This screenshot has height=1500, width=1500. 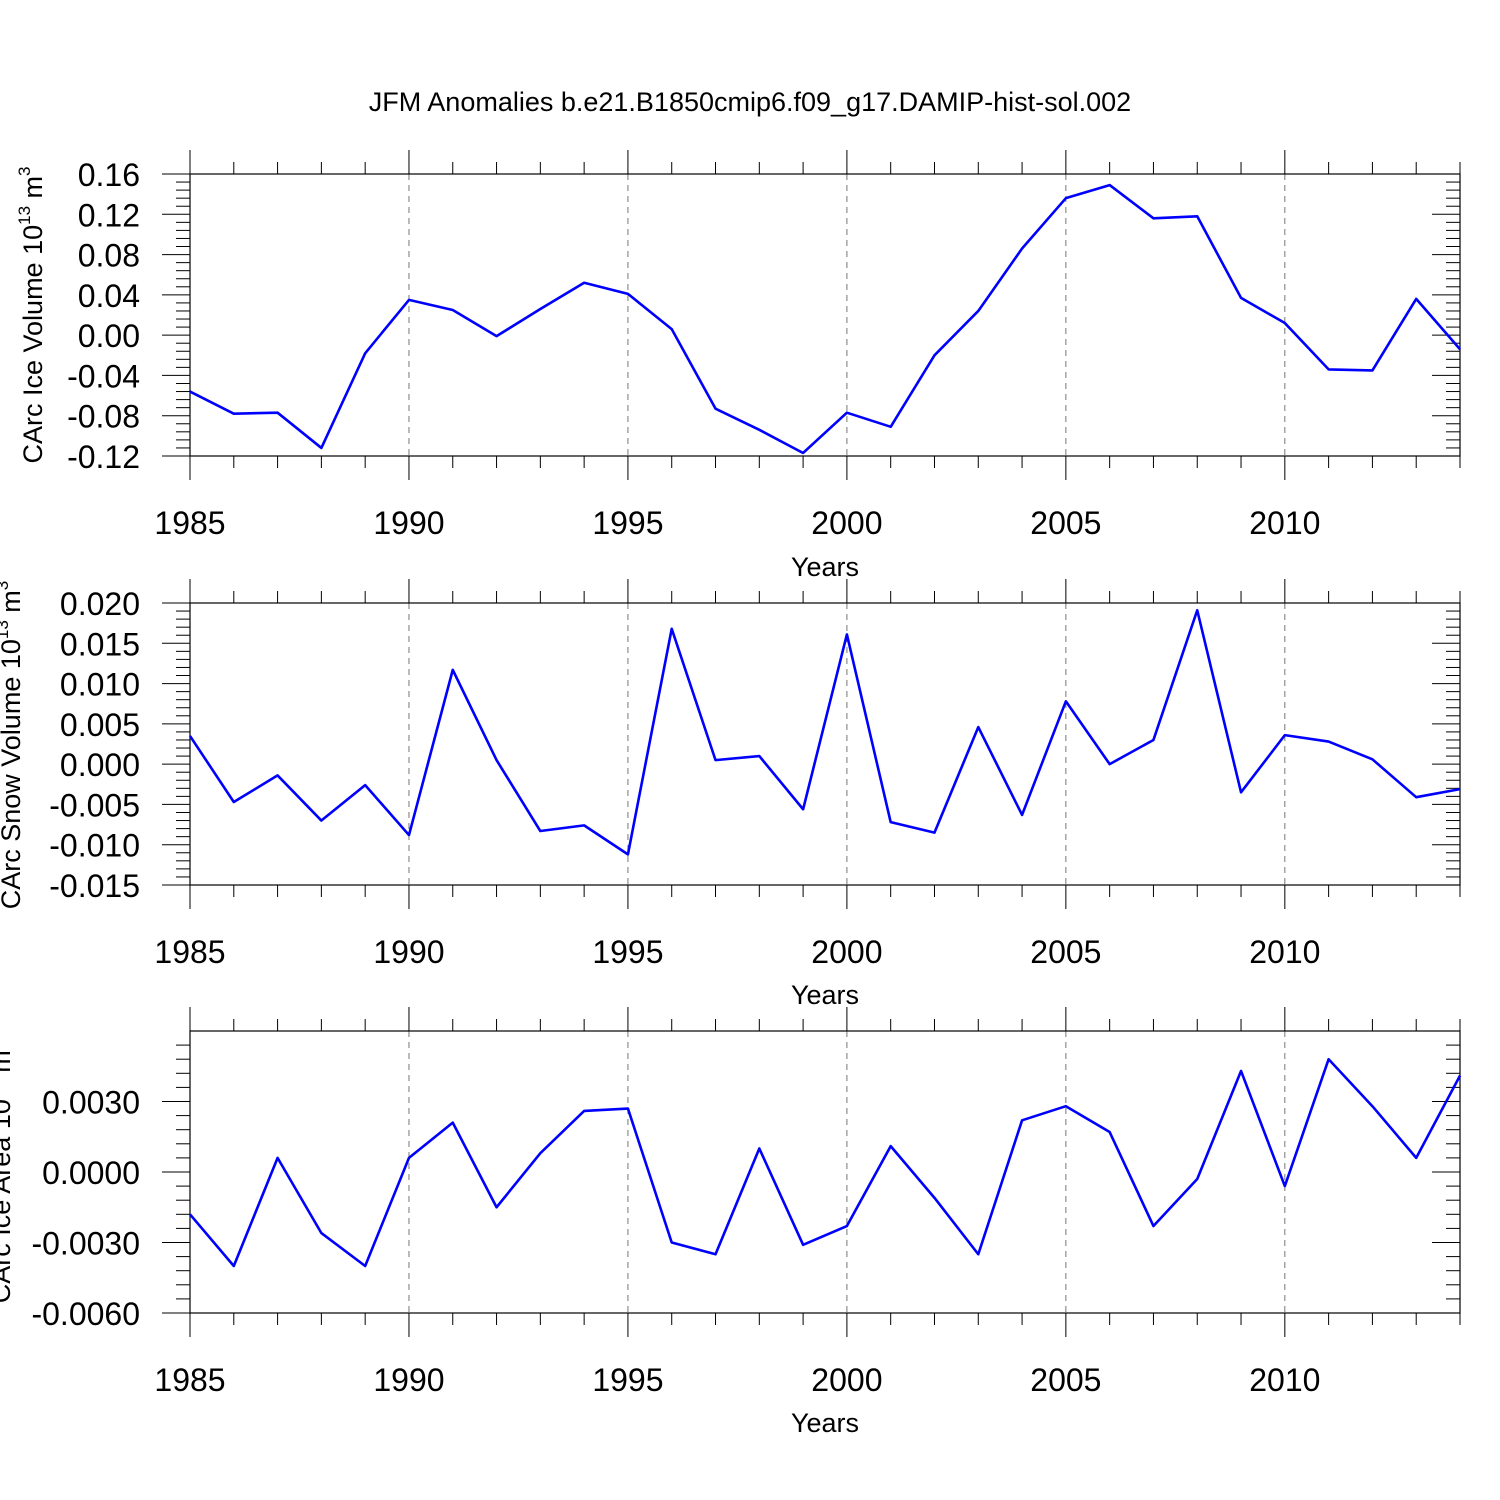 I want to click on snow-volume-y-tick-label: -0.015, so click(x=94, y=886).